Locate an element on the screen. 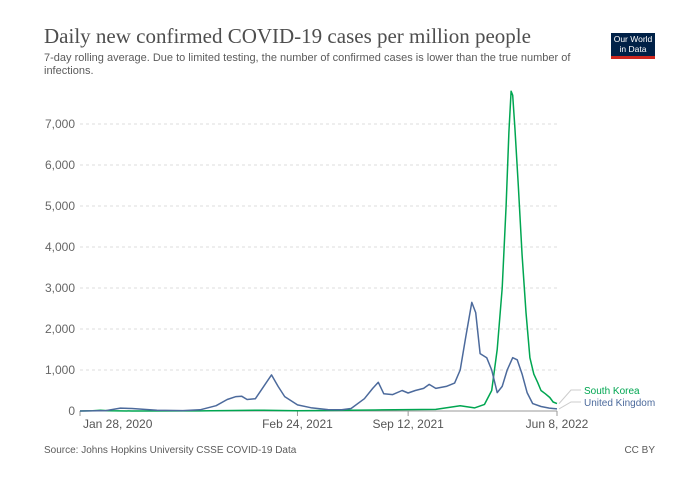  y-tick-label: 1,000 is located at coordinates (60, 370).